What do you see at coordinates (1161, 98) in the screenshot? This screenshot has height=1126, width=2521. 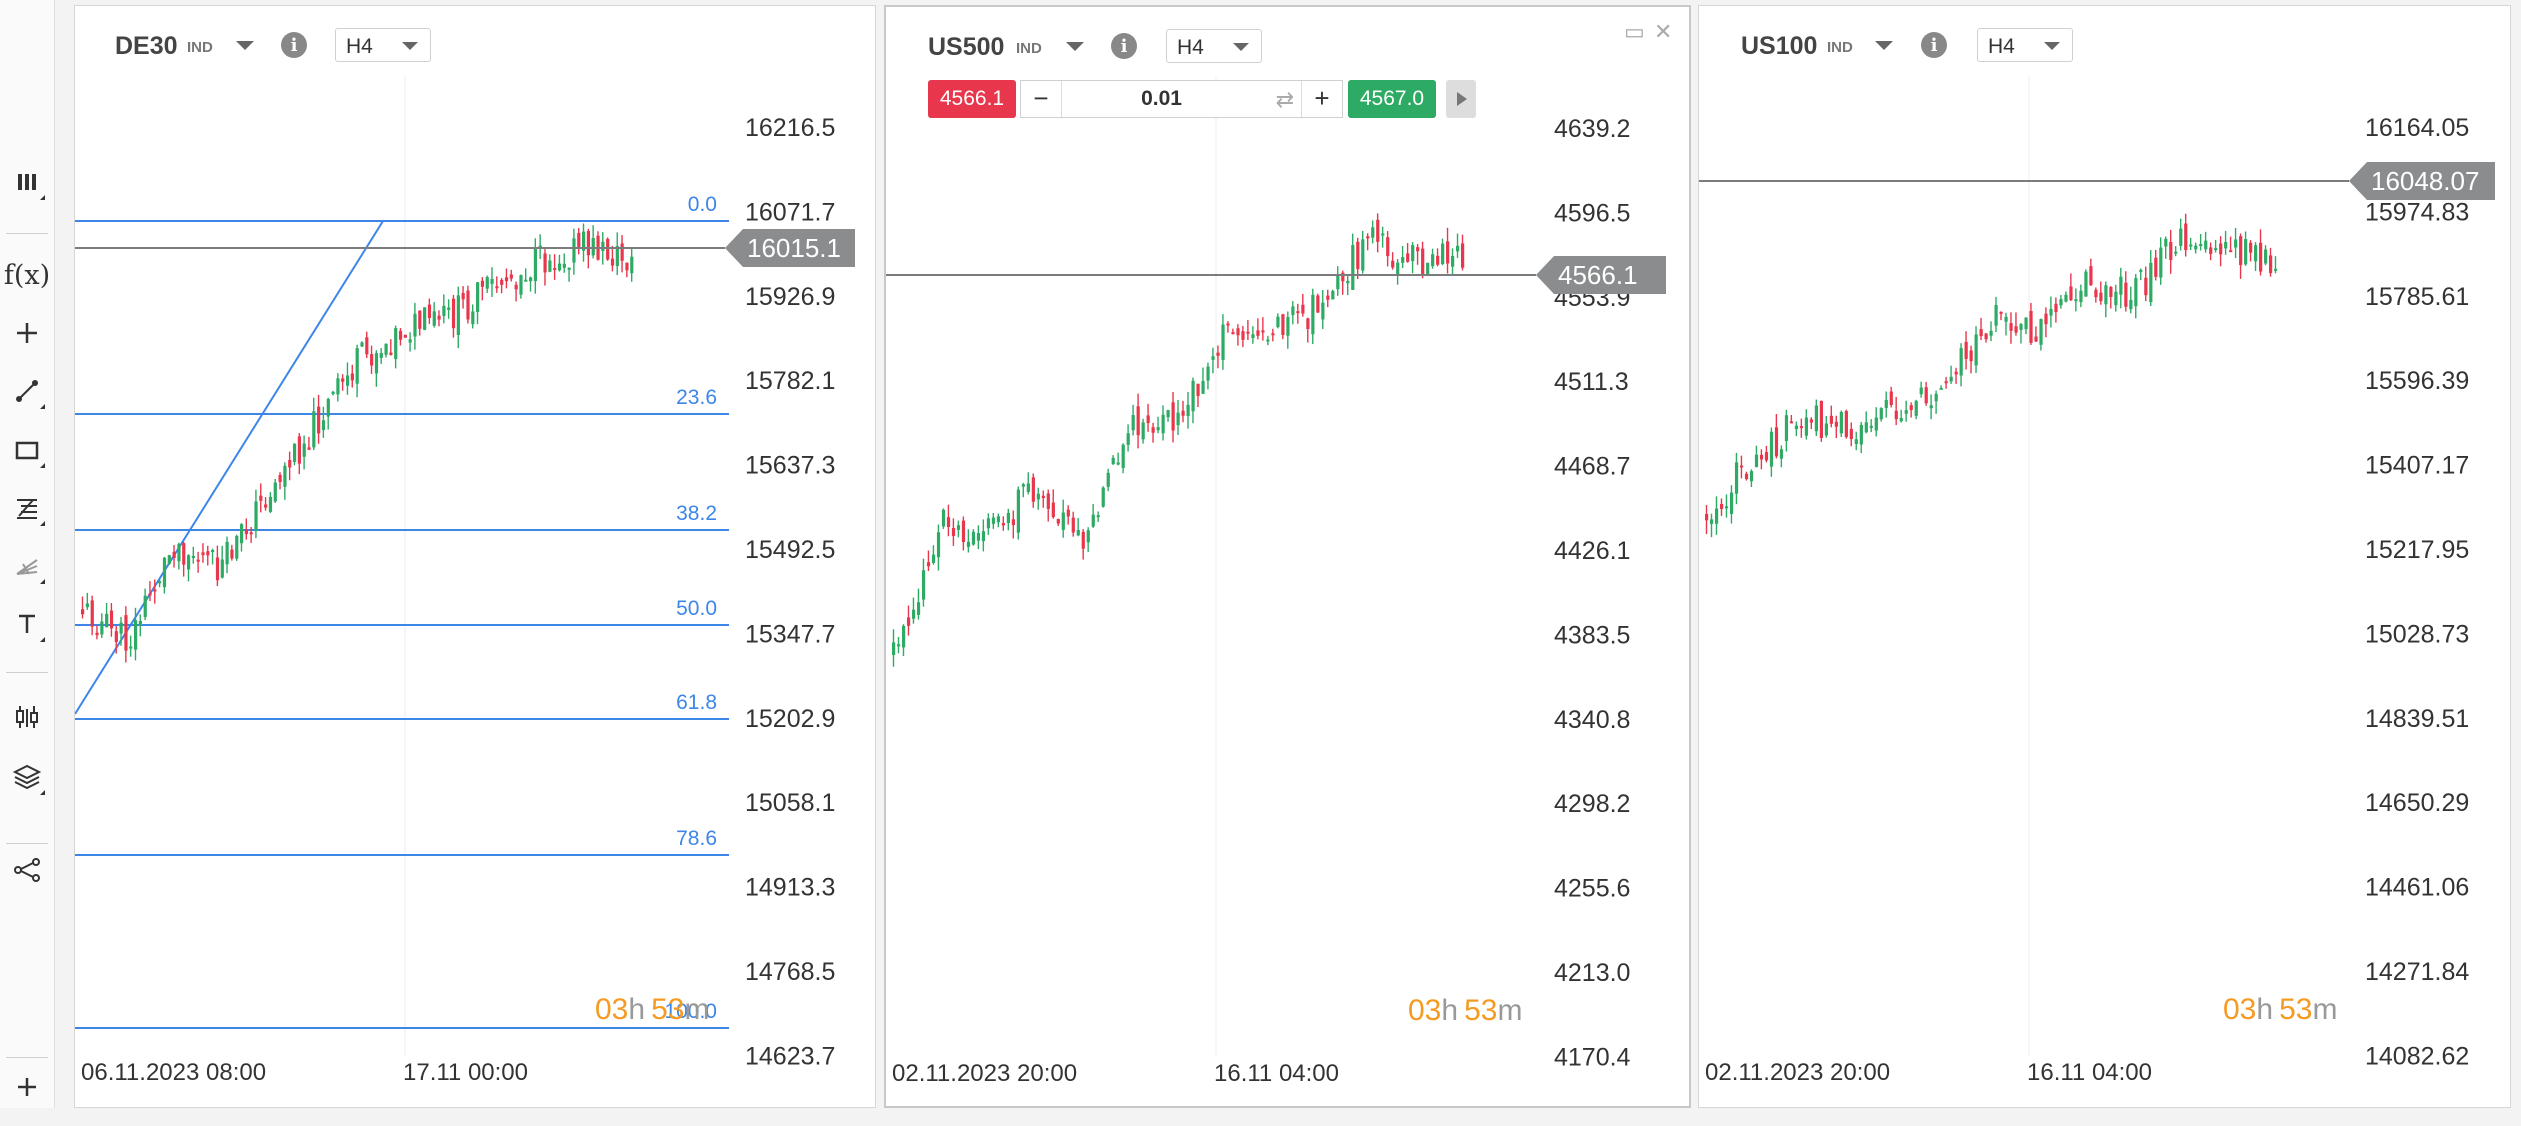 I see `volume-input: 0.01` at bounding box center [1161, 98].